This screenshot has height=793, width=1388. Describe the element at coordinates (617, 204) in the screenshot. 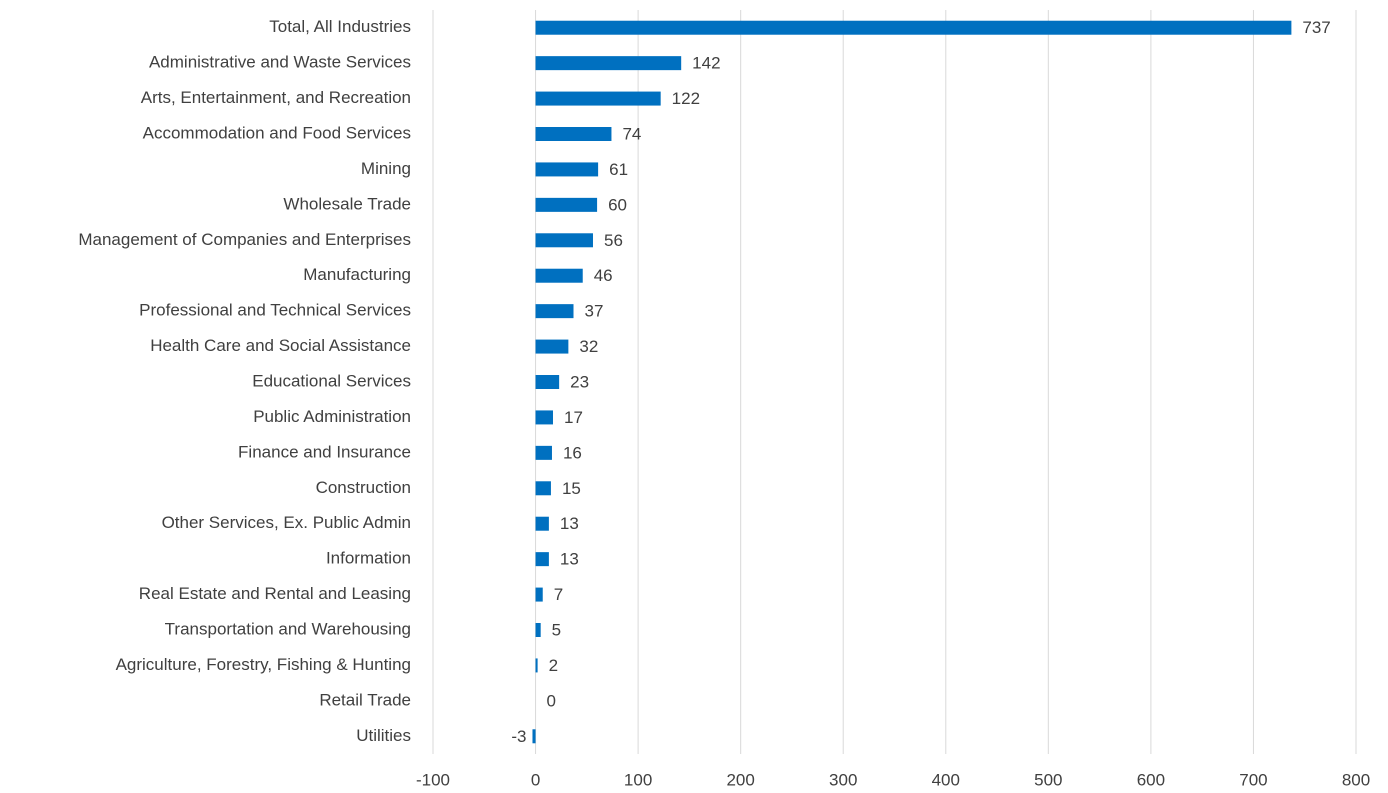

I see `data-label: 60` at that location.